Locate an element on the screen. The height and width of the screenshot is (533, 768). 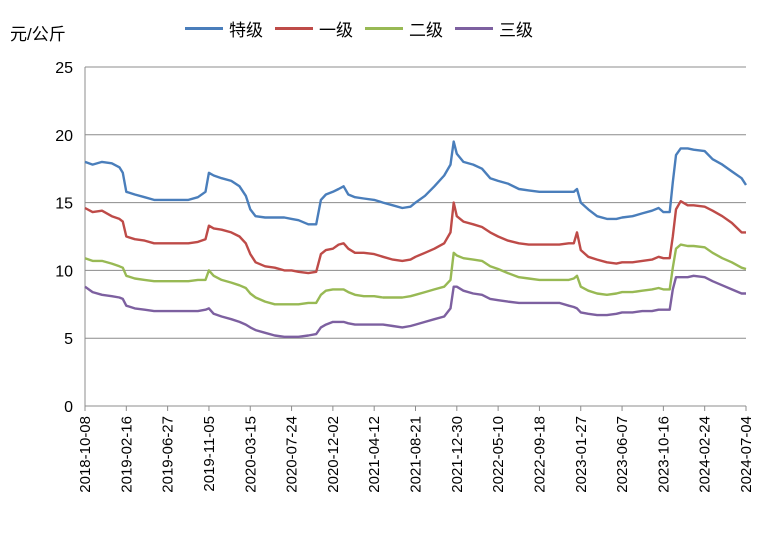
legend-label: 三级 is located at coordinates (516, 30).